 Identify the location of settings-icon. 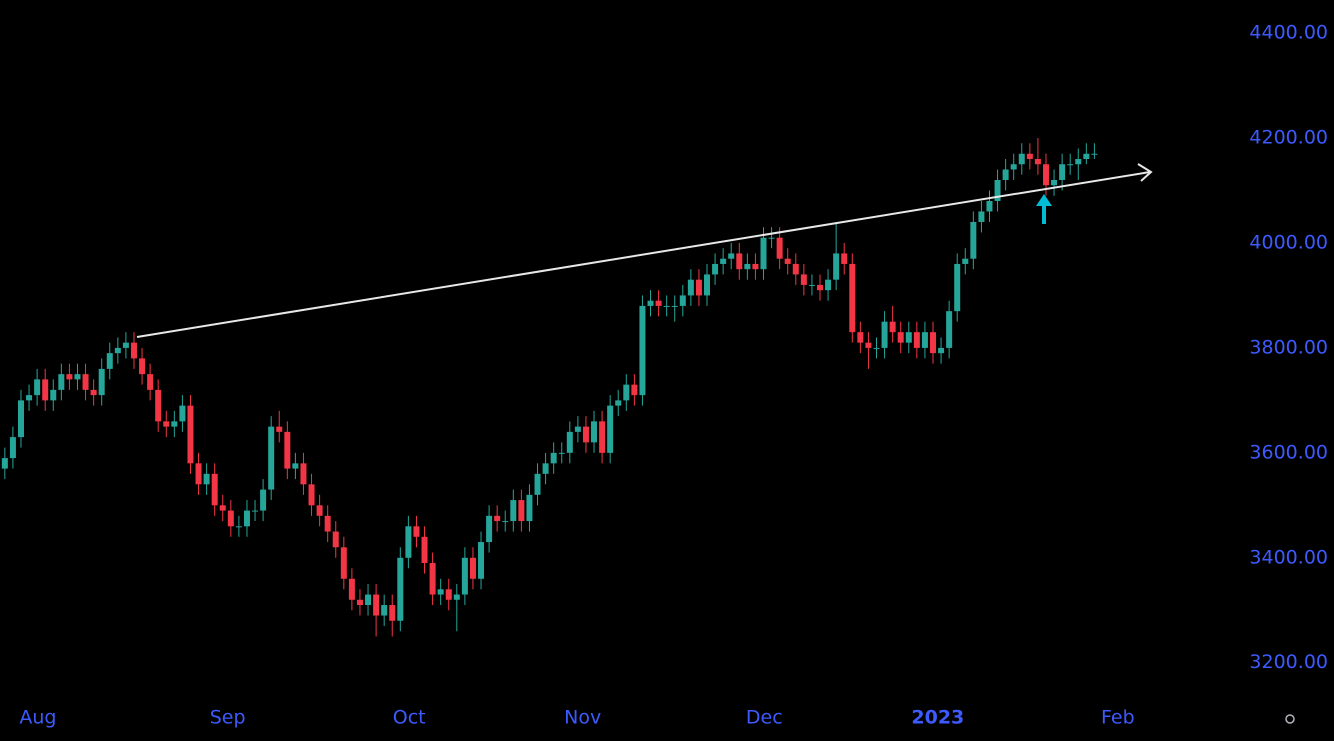
(1290, 719).